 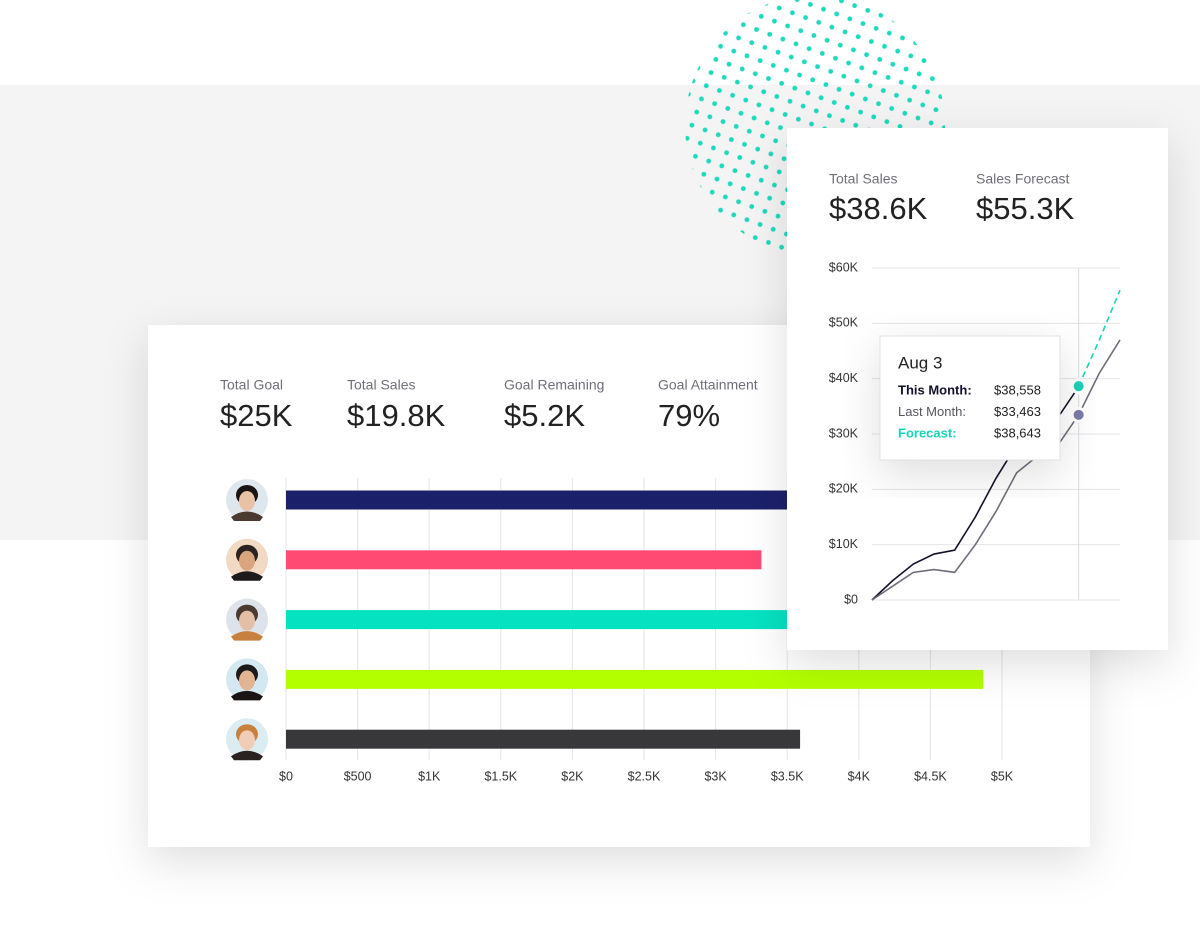 I want to click on series-line, so click(x=1099, y=338).